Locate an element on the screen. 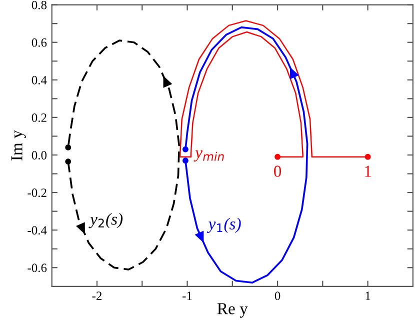 Image resolution: width=415 pixels, height=320 pixels. annotation: y$_{1}$(s) is located at coordinates (223, 225).